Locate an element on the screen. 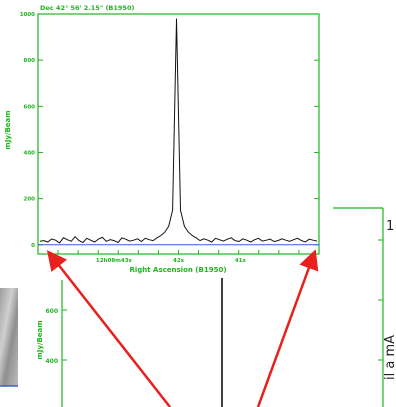 This screenshot has height=407, width=396. x-tick-label: 41s is located at coordinates (241, 261).